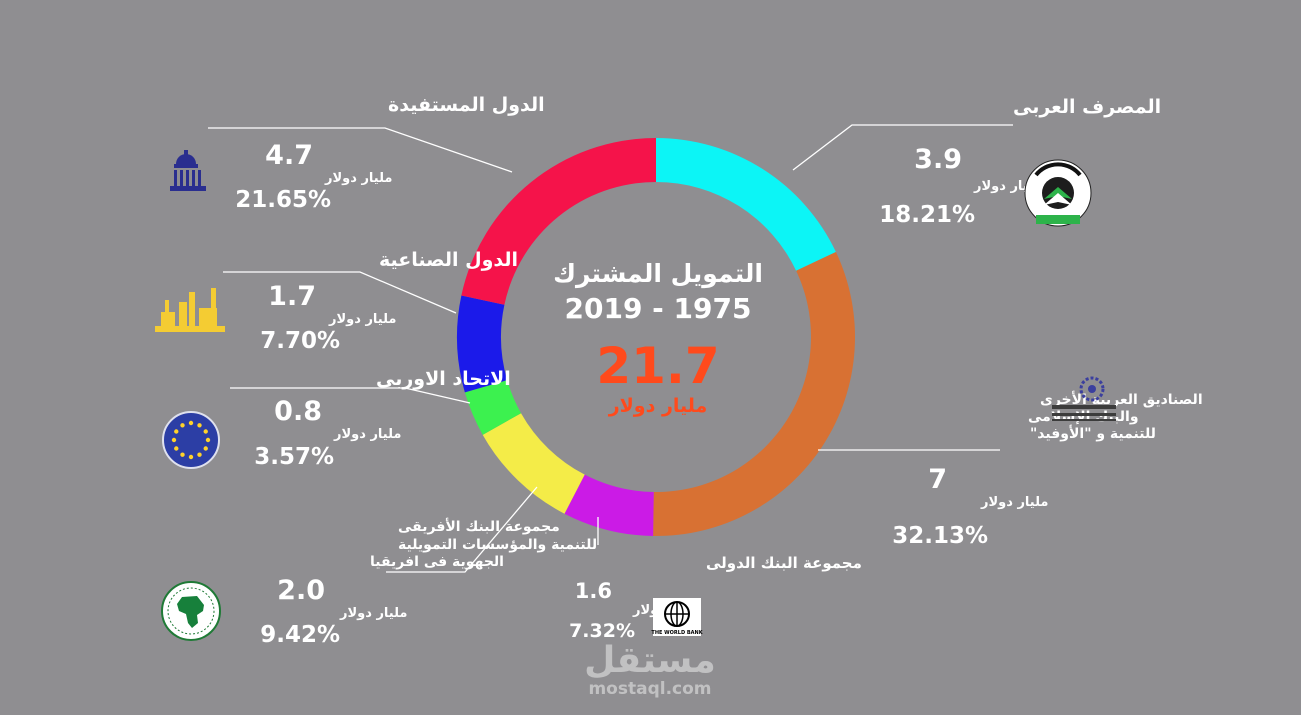 The height and width of the screenshot is (715, 1301). I want to click on slice-value: 4.7, so click(289, 155).